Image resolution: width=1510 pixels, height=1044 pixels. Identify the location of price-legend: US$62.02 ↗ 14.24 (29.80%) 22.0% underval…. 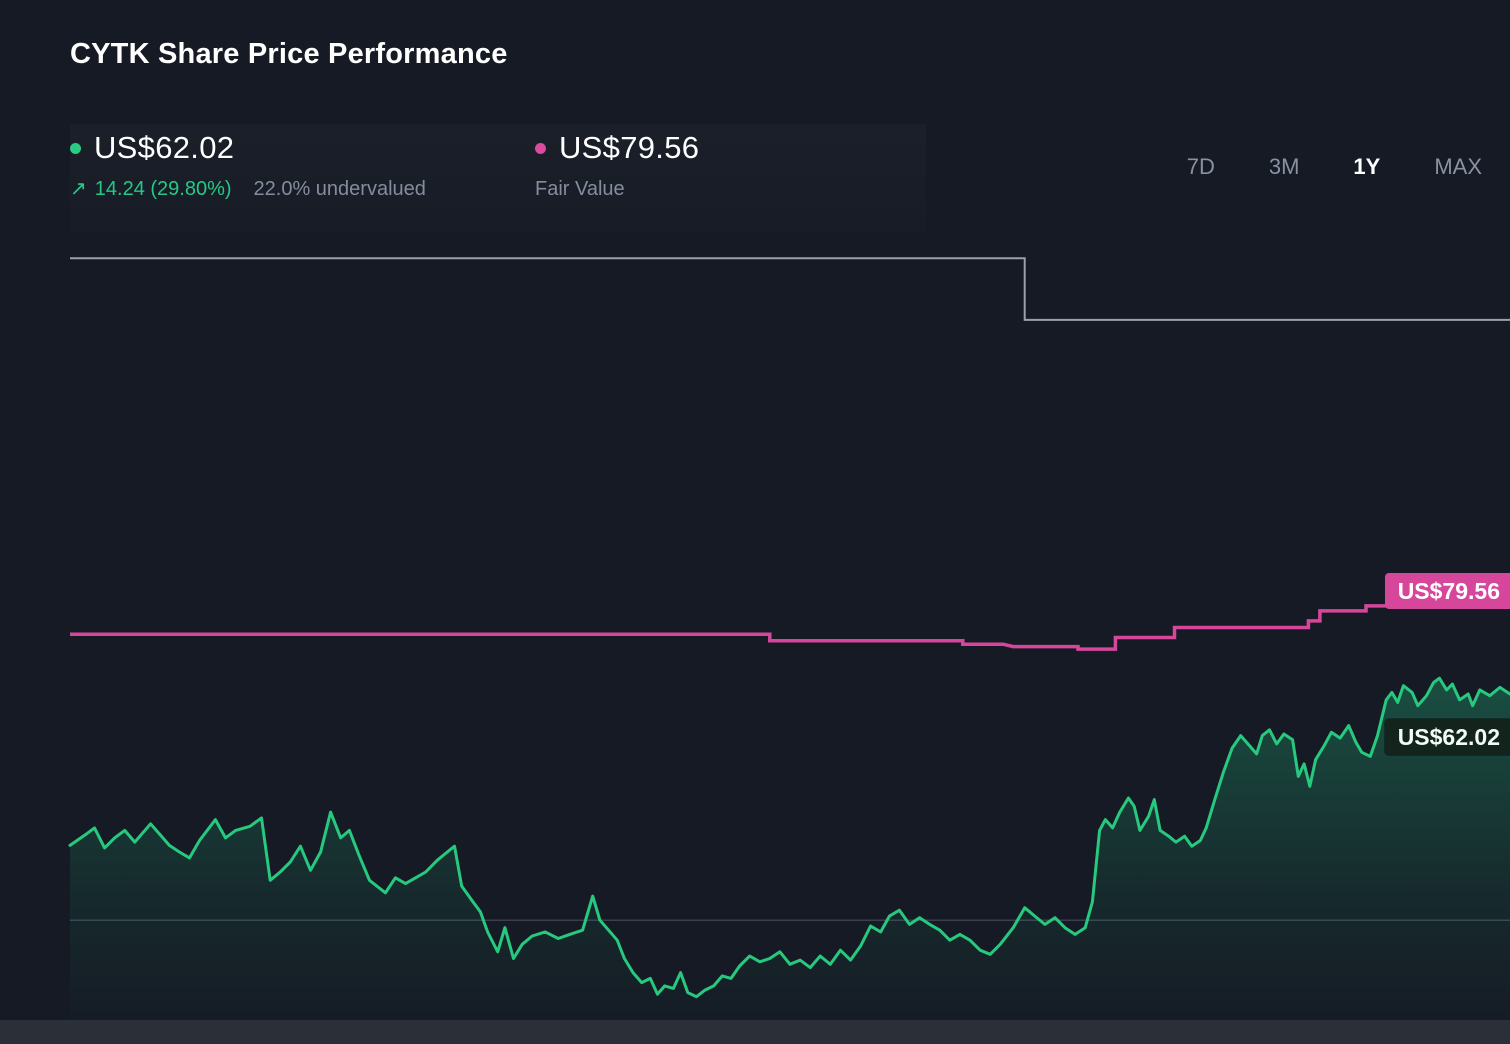
(384, 165).